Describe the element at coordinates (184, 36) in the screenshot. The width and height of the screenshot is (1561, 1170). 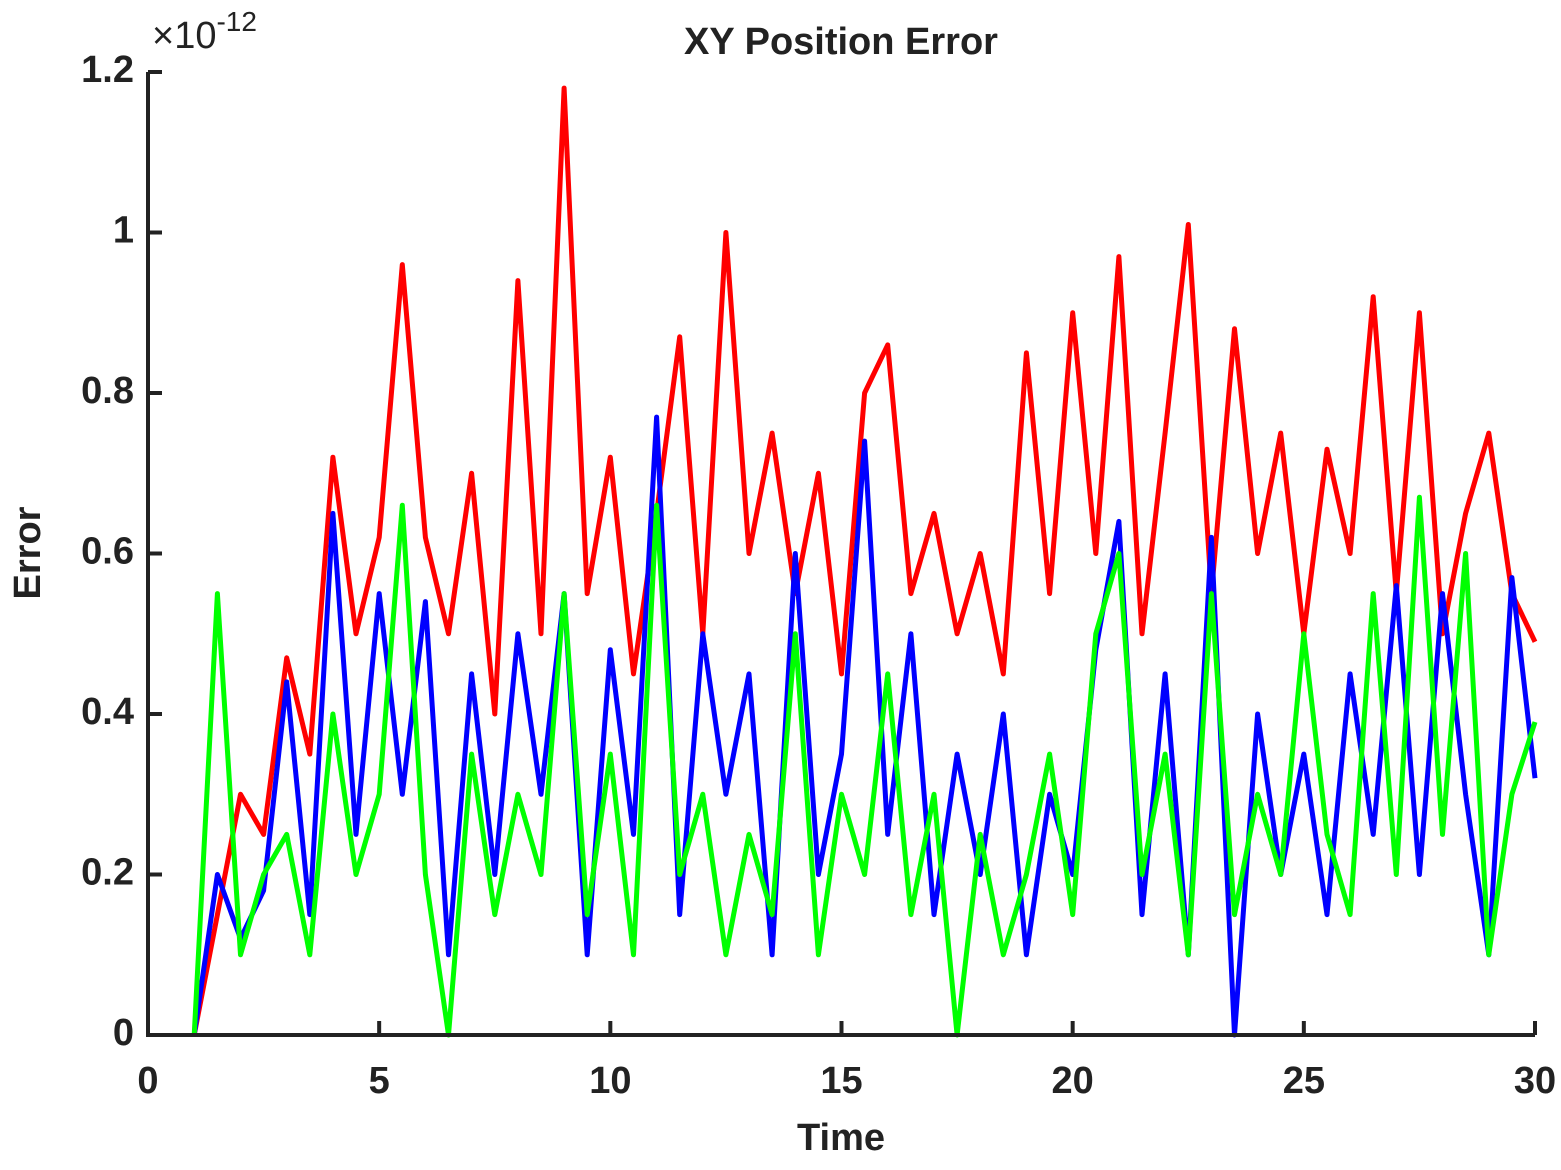
I see `multiplier-base: ×10` at that location.